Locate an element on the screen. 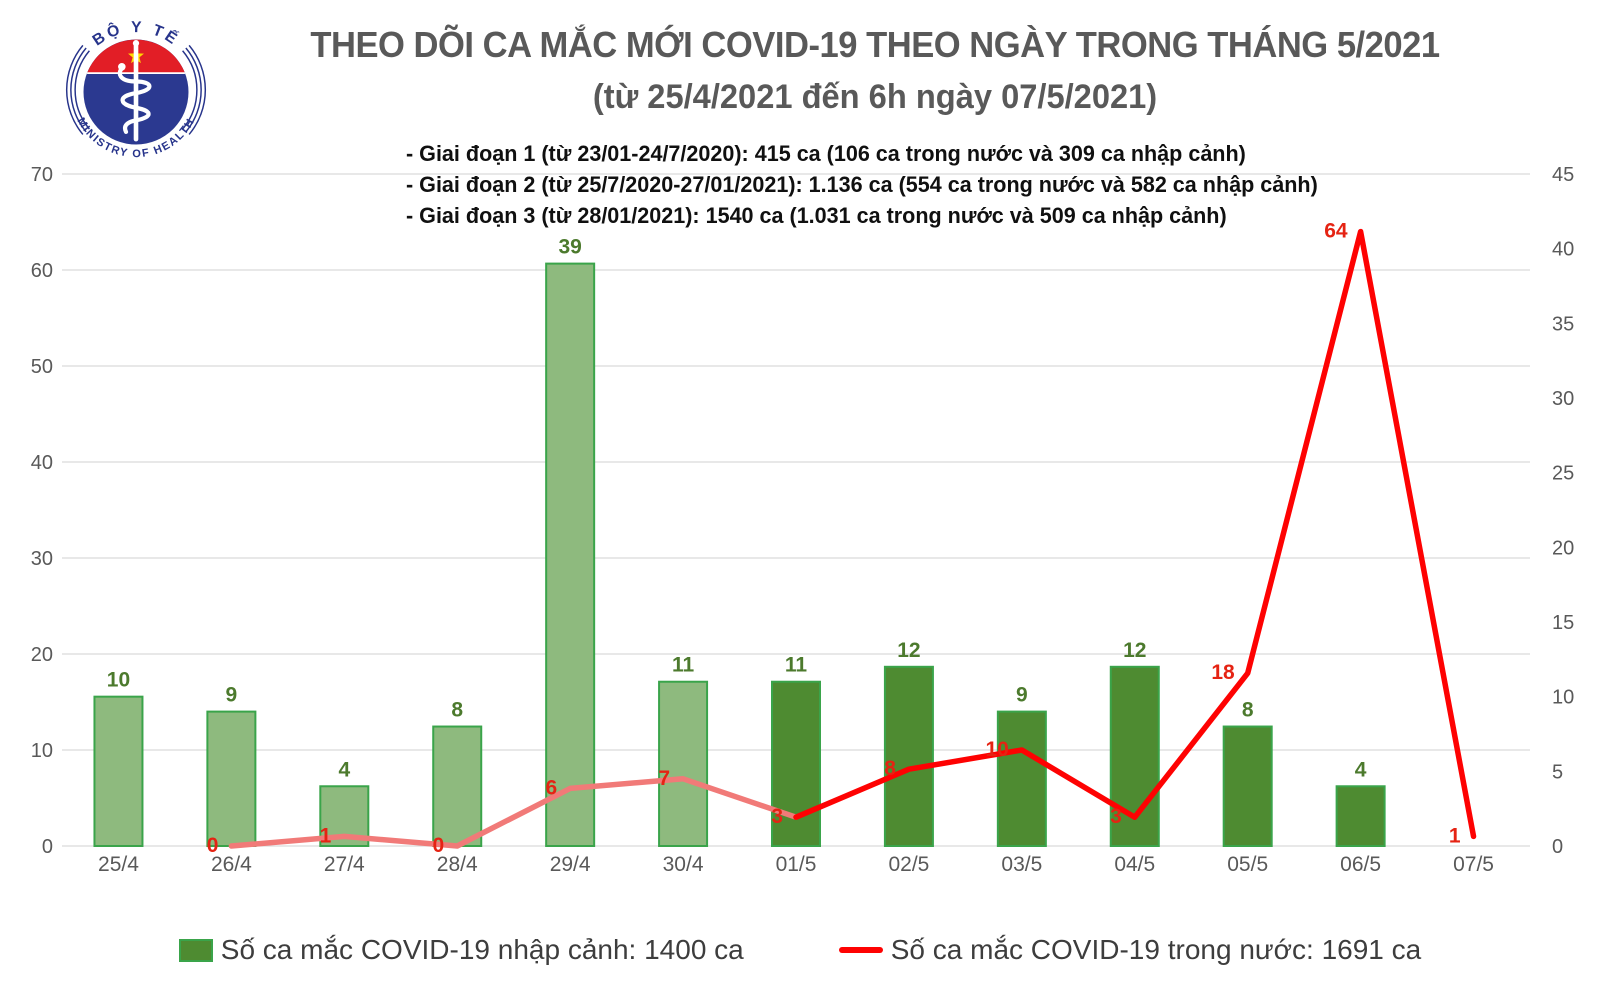  line-value-label: 64 is located at coordinates (1336, 231).